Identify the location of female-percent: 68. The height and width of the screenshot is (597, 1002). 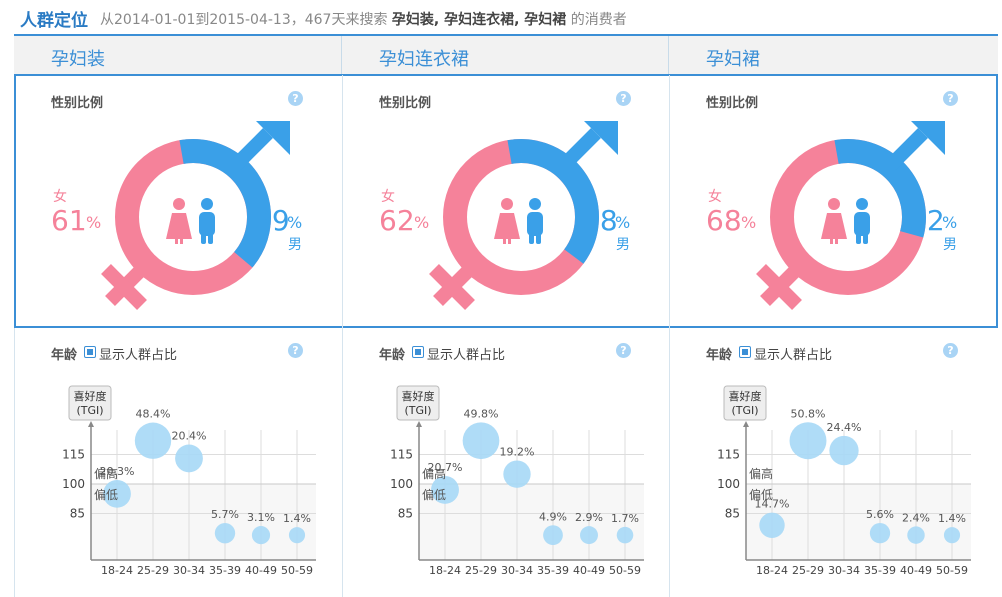
(724, 220).